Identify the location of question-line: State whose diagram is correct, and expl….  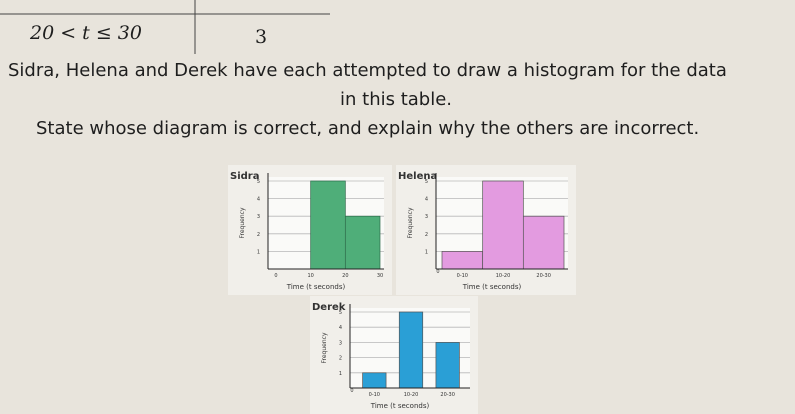
(368, 128).